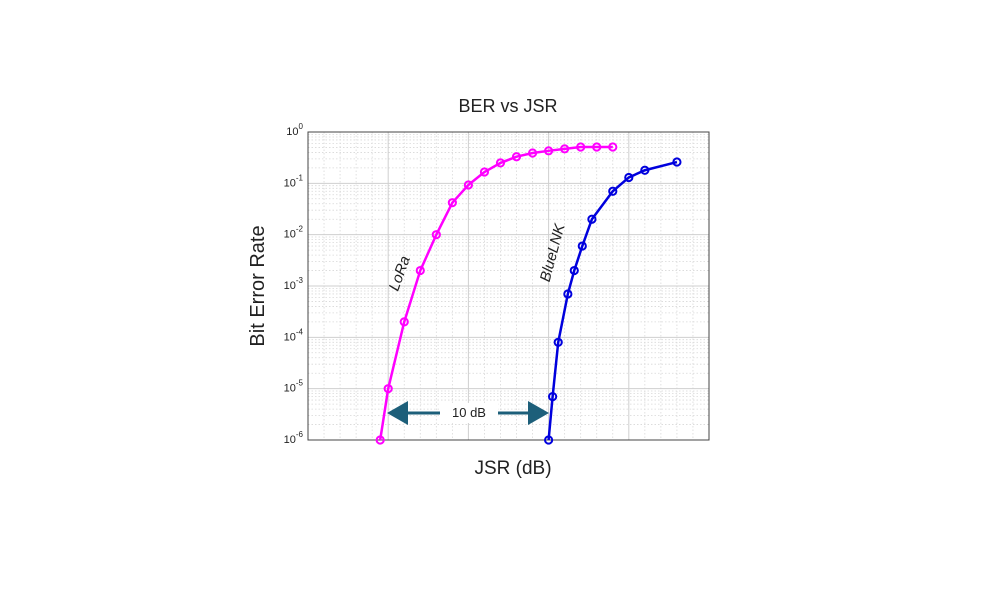 The image size is (1000, 608). I want to click on annotation: 10 dB, so click(469, 412).